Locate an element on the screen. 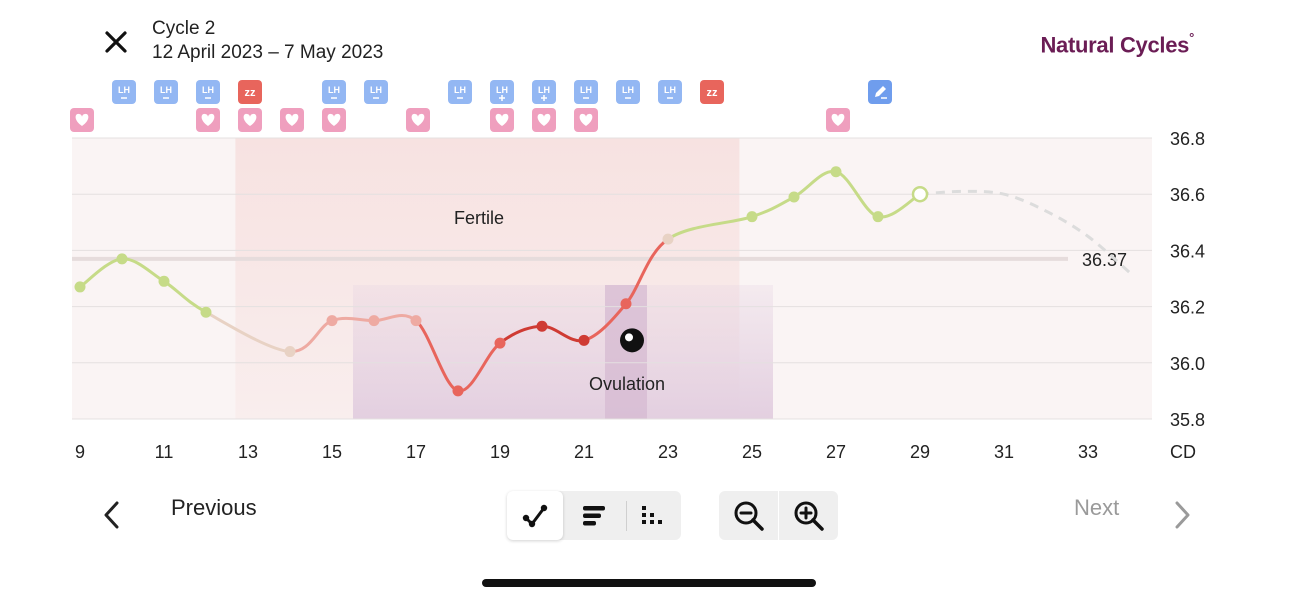 The width and height of the screenshot is (1298, 600). bars-icon is located at coordinates (594, 515).